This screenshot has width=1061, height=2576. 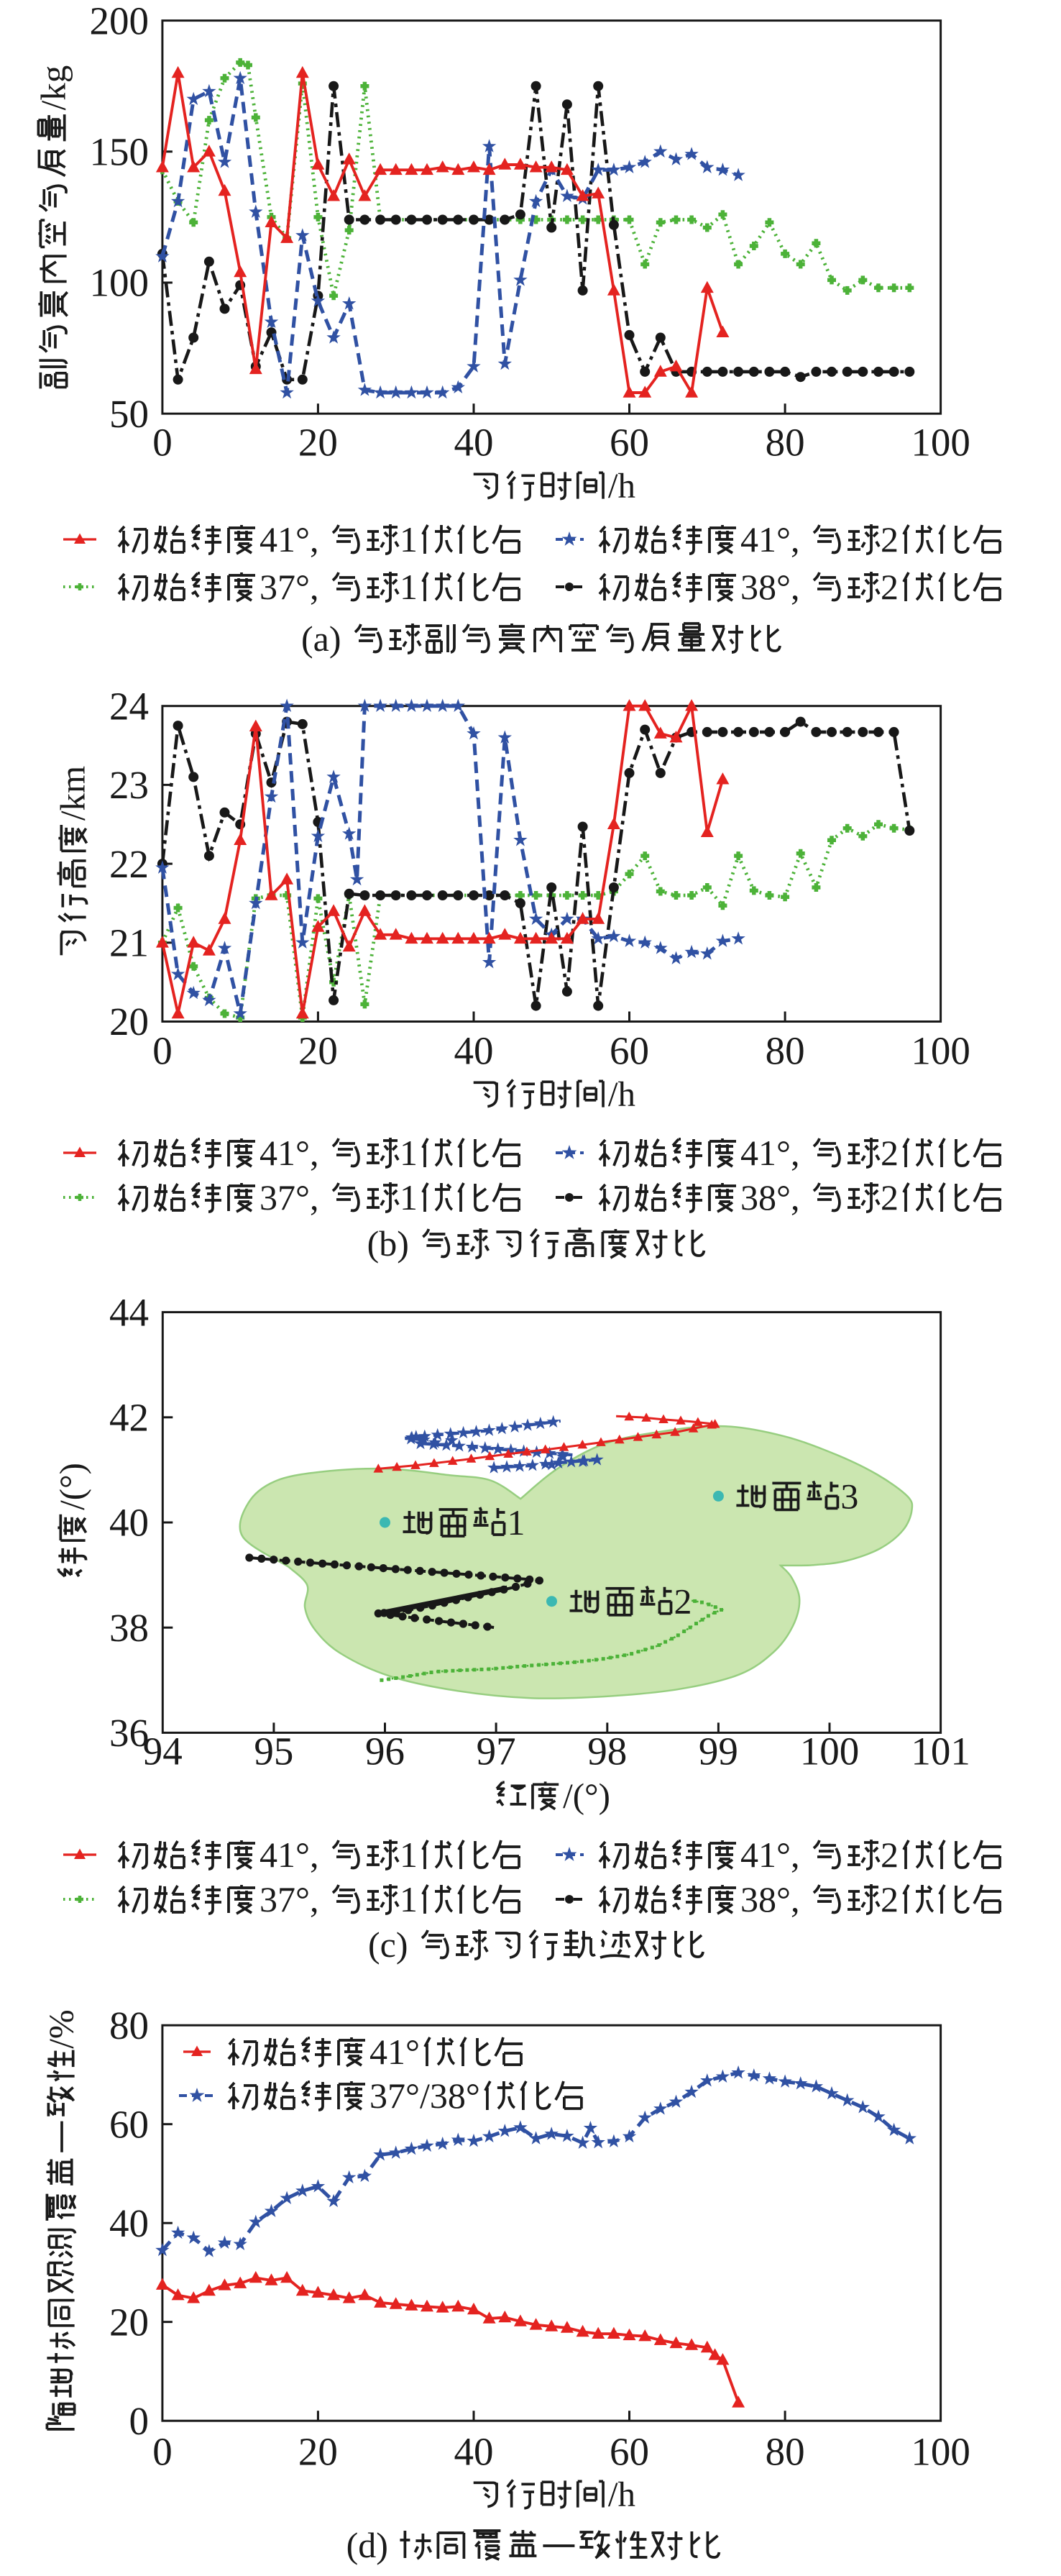 What do you see at coordinates (849, 1496) in the screenshot?
I see `svg-text: 3` at bounding box center [849, 1496].